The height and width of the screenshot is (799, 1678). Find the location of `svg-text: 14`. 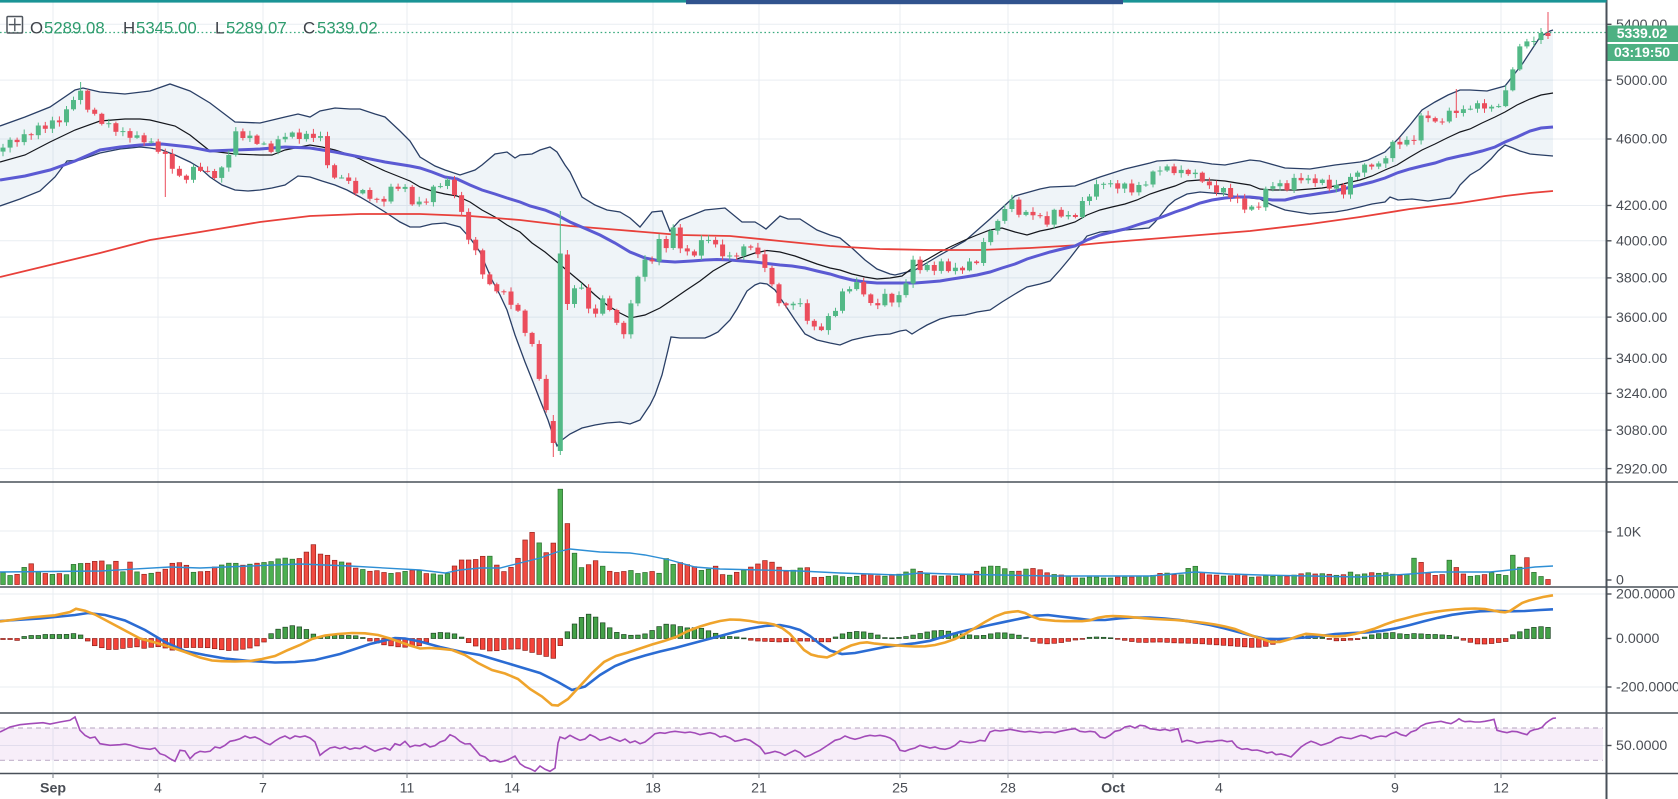

svg-text: 14 is located at coordinates (512, 789).